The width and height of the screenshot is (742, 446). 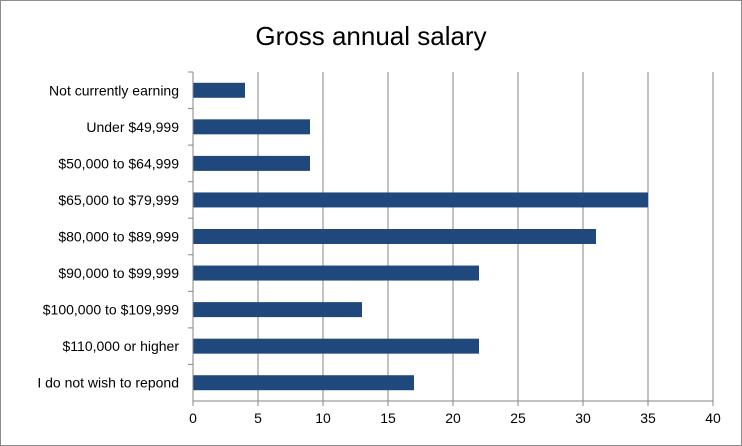 I want to click on category-label: I do not wish to repond, so click(x=108, y=383).